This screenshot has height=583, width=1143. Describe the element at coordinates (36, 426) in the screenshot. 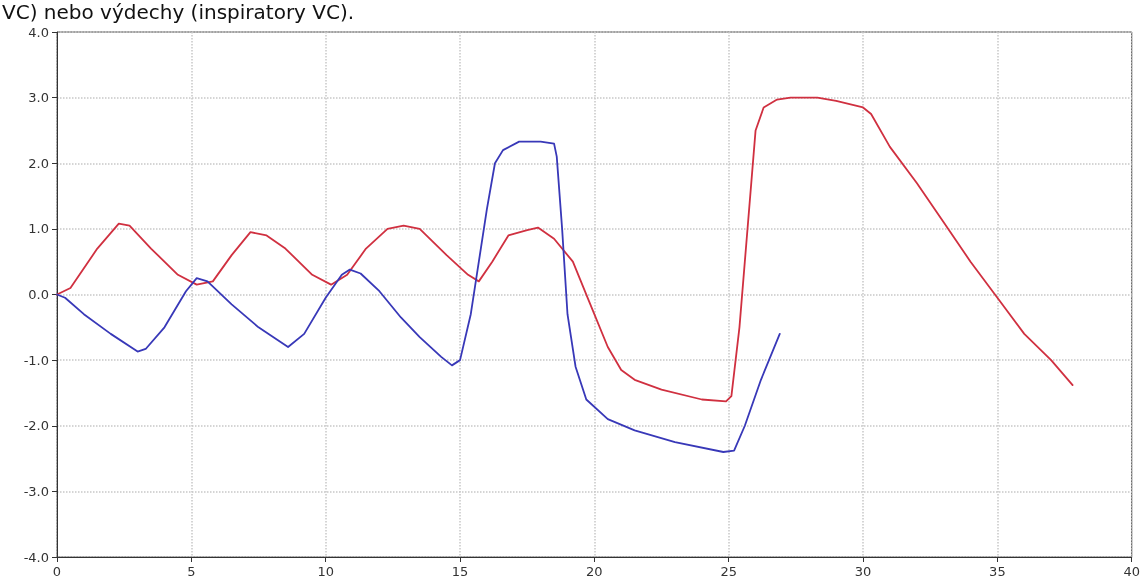

I see `y-tick-label: -2.0` at that location.